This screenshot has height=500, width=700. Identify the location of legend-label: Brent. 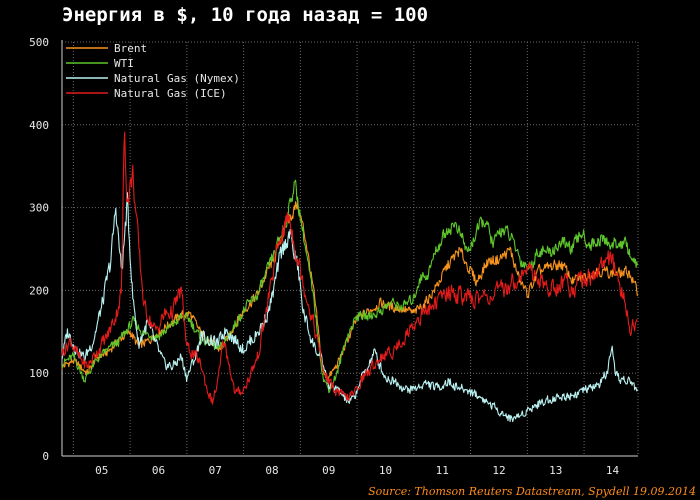
(130, 48).